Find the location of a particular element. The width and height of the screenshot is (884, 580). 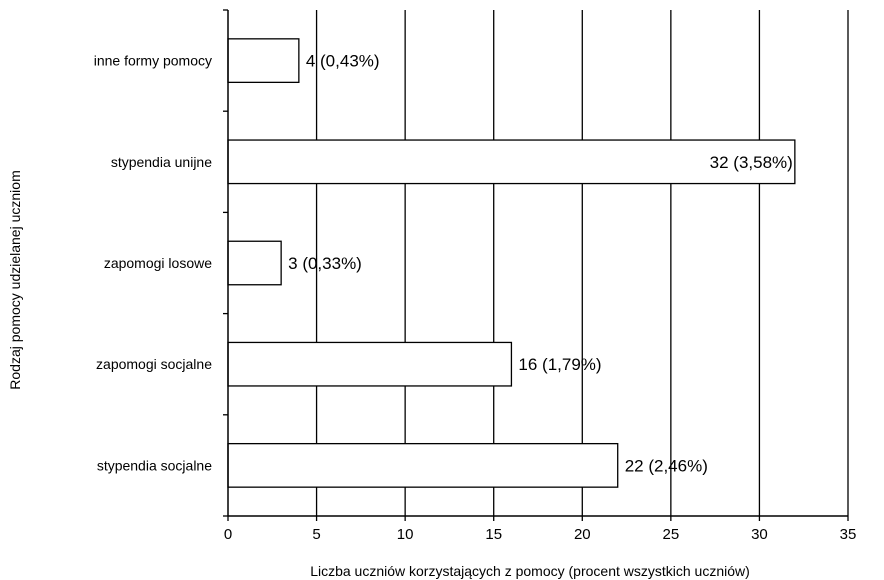

x-tick-labels: 0 5 10 15 20 25 30 35 is located at coordinates (540, 534).